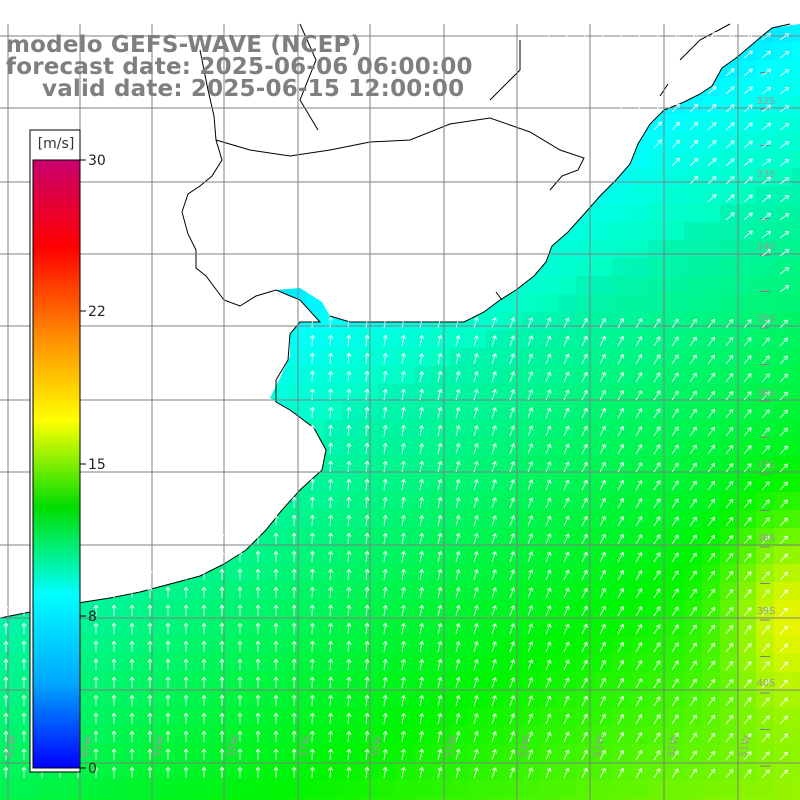 Image resolution: width=800 pixels, height=800 pixels. I want to click on lon-label: 59W, so click(159, 746).